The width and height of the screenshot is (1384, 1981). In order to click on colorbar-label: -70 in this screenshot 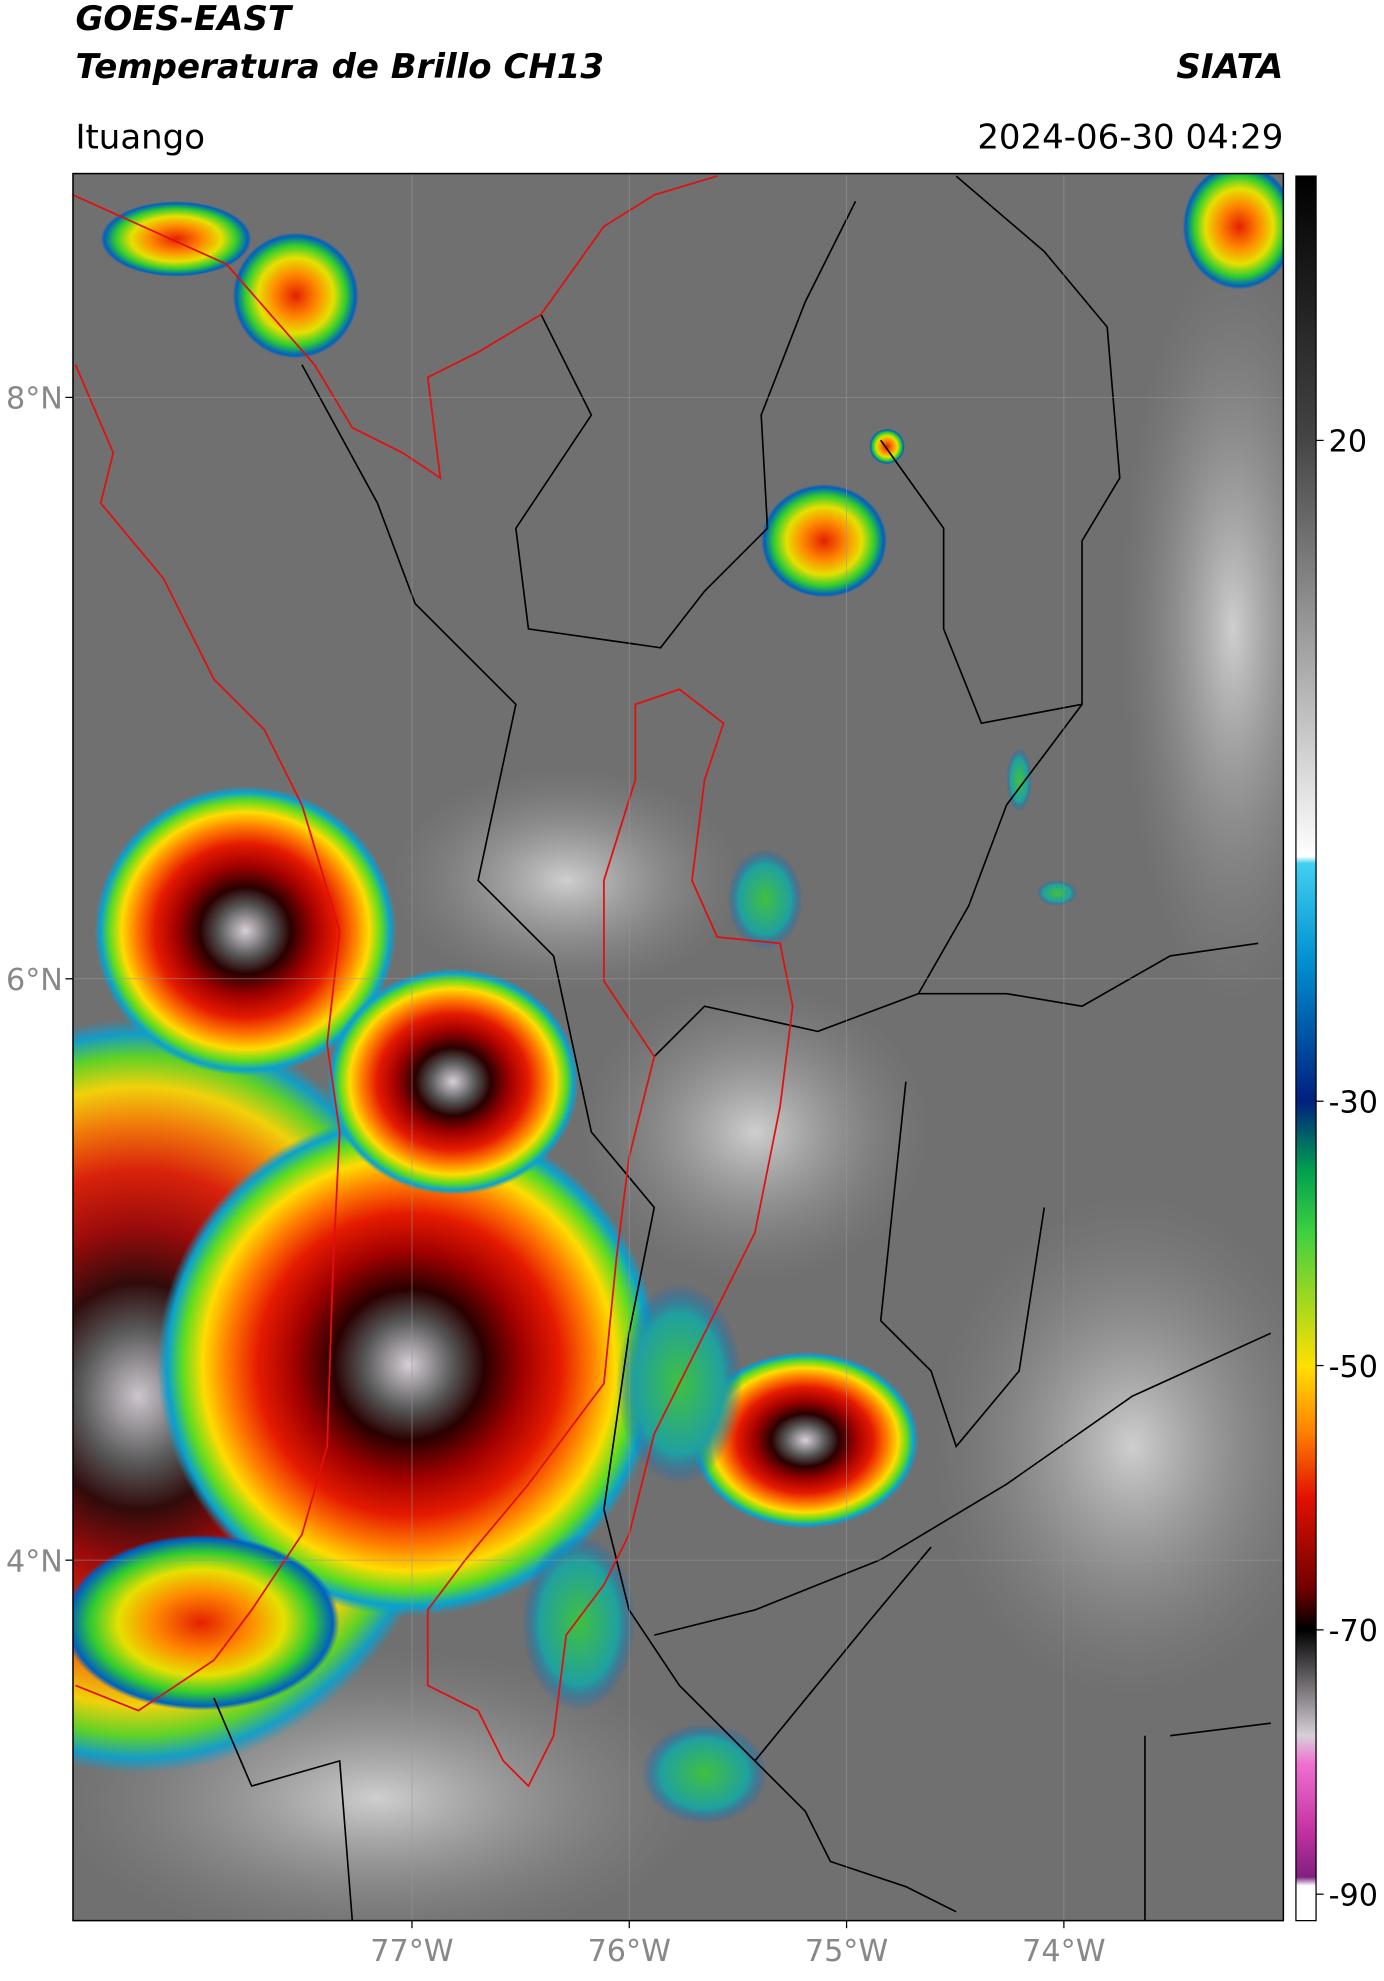, I will do `click(1353, 1631)`.